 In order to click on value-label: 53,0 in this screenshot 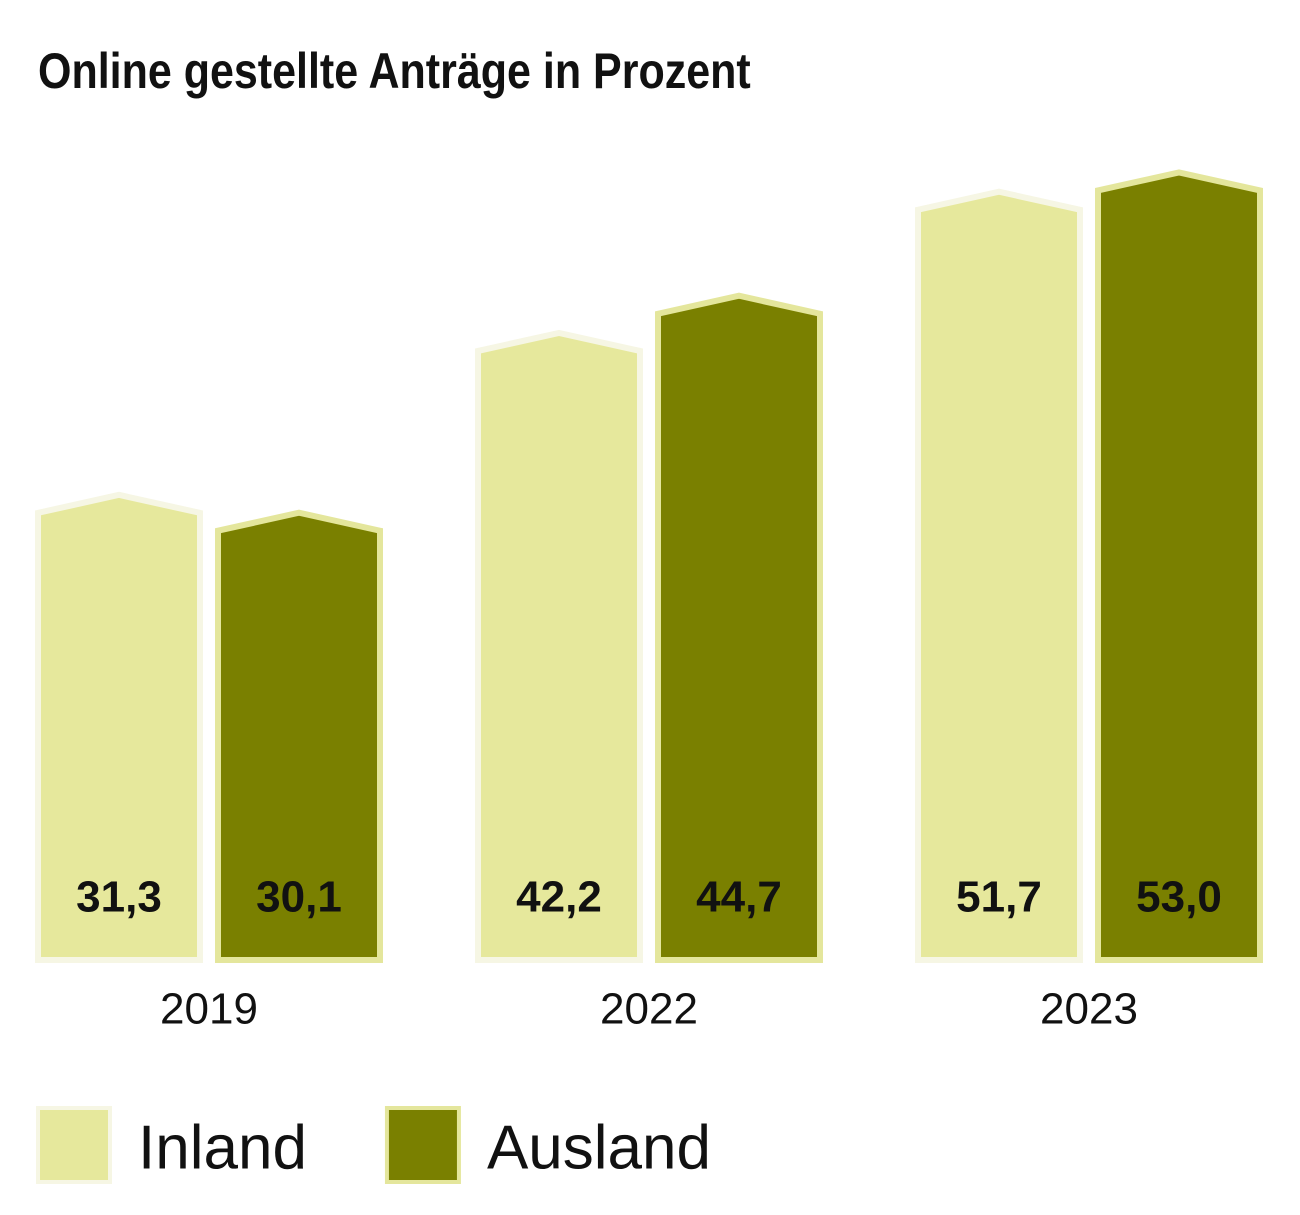, I will do `click(1179, 897)`.